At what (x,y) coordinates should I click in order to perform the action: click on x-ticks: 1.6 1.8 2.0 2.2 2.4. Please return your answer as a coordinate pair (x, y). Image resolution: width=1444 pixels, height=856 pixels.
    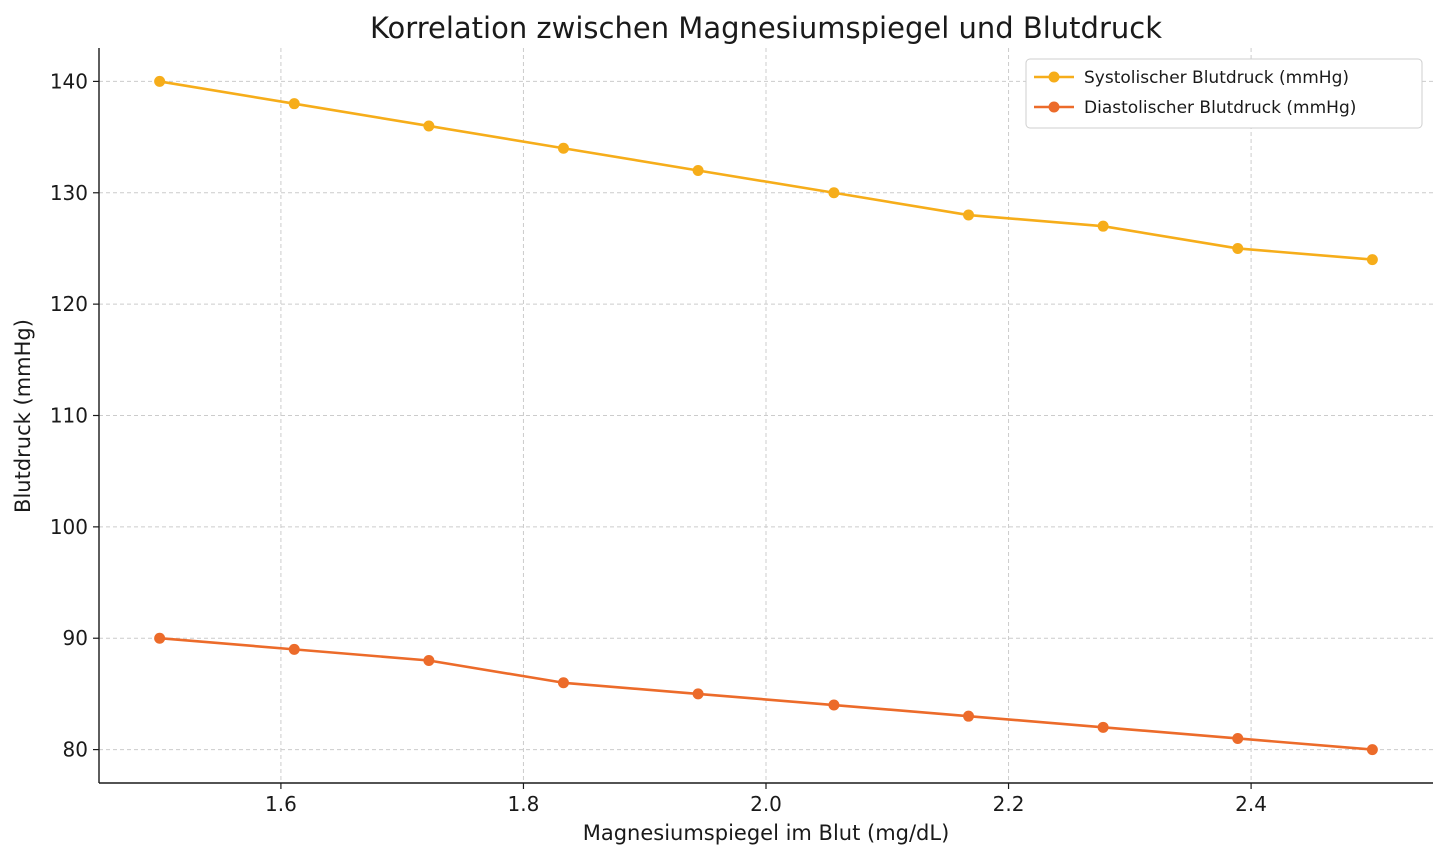
    Looking at the image, I should click on (766, 799).